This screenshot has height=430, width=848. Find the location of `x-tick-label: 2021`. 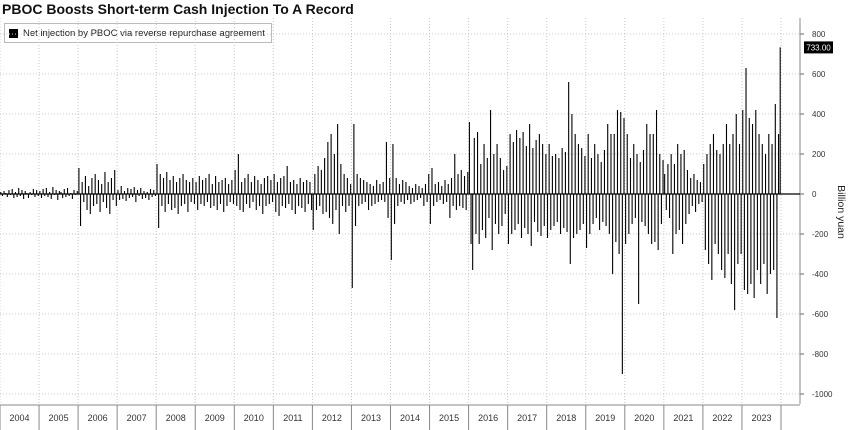

x-tick-label: 2021 is located at coordinates (683, 418).